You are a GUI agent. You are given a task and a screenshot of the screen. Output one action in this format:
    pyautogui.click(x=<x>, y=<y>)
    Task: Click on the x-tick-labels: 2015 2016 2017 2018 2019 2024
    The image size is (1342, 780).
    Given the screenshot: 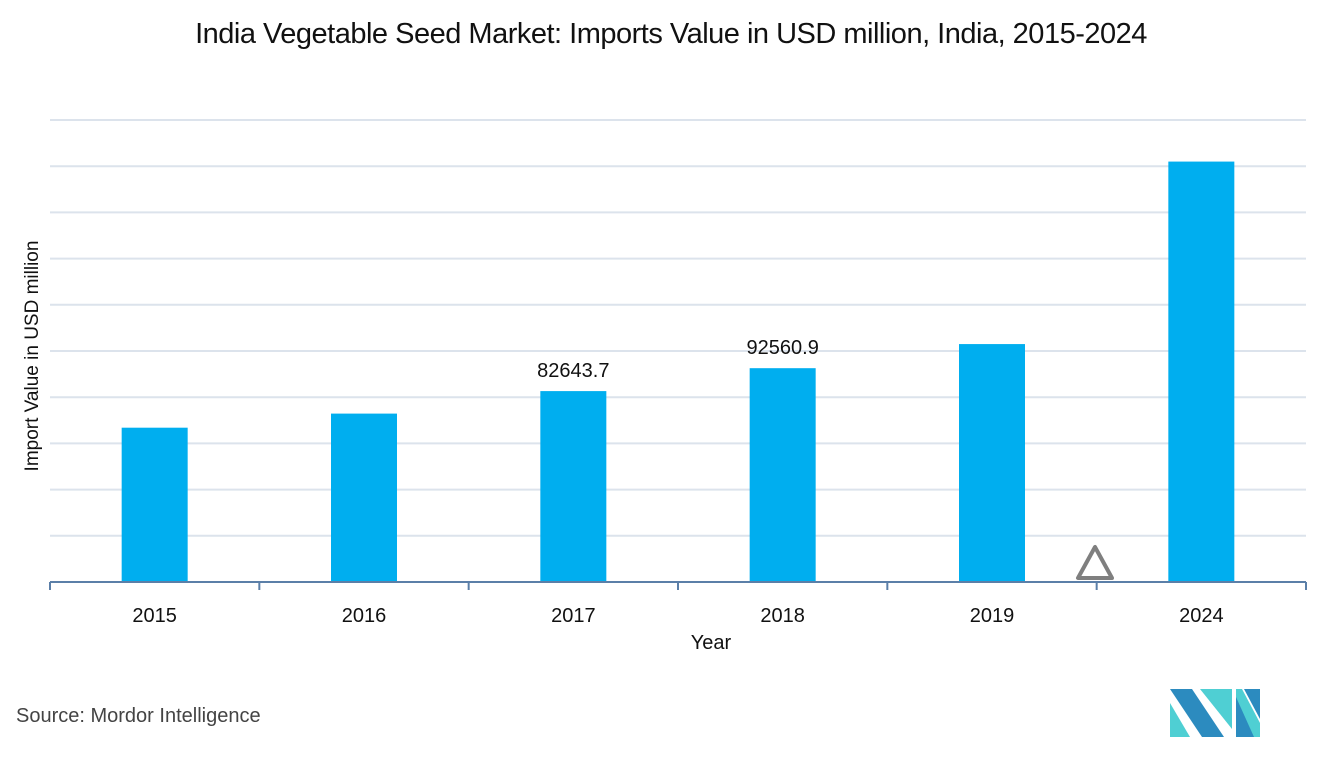 What is the action you would take?
    pyautogui.click(x=677, y=616)
    